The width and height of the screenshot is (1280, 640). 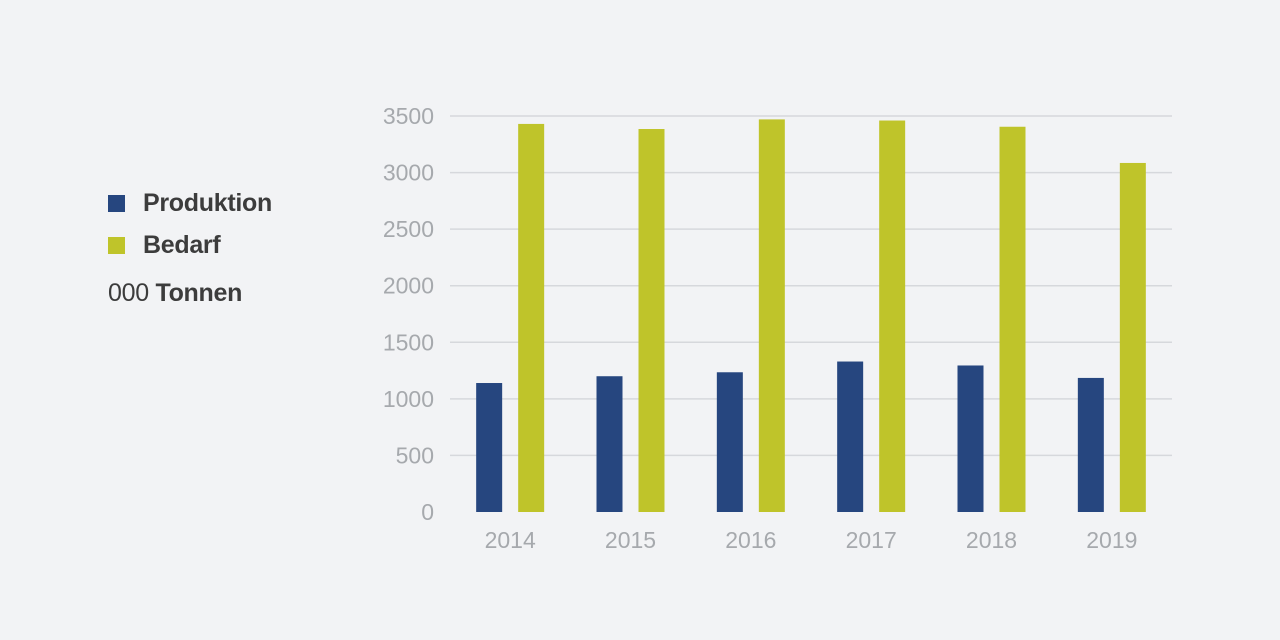 I want to click on bar-produktion-2015, so click(x=609, y=444).